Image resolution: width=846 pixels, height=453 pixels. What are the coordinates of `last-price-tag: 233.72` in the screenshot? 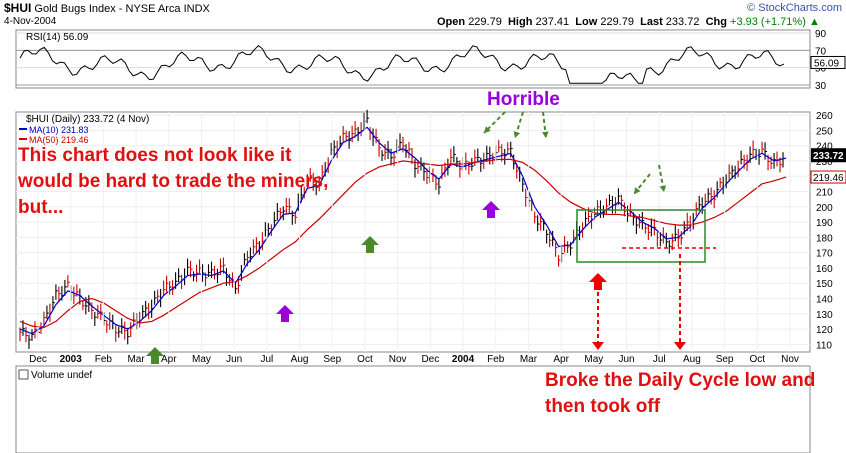 It's located at (828, 156).